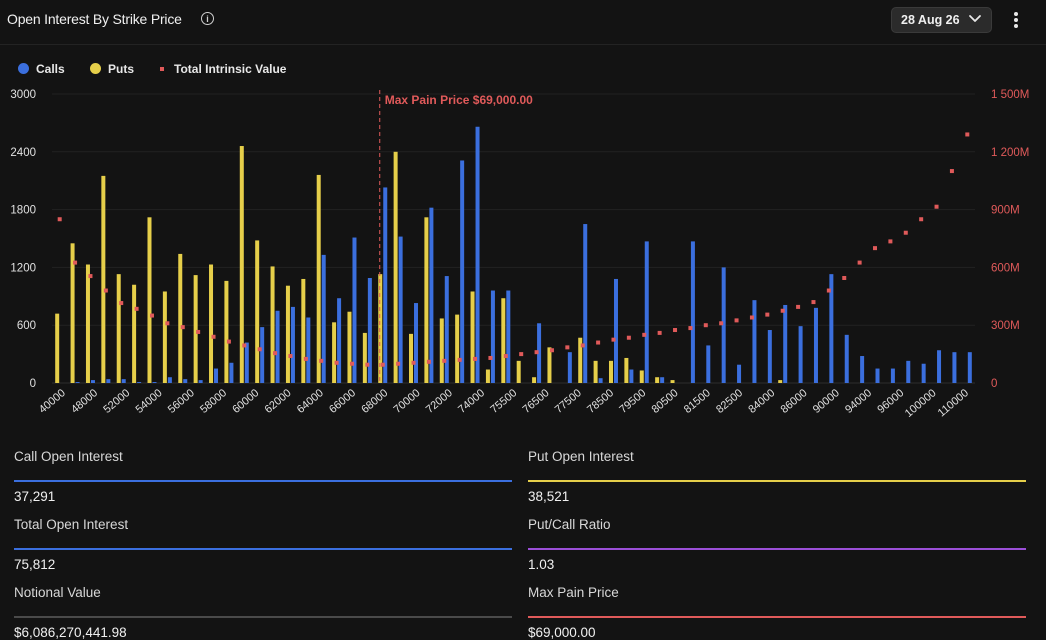 The height and width of the screenshot is (640, 1046). What do you see at coordinates (84, 401) in the screenshot?
I see `x-tick-label: 48000` at bounding box center [84, 401].